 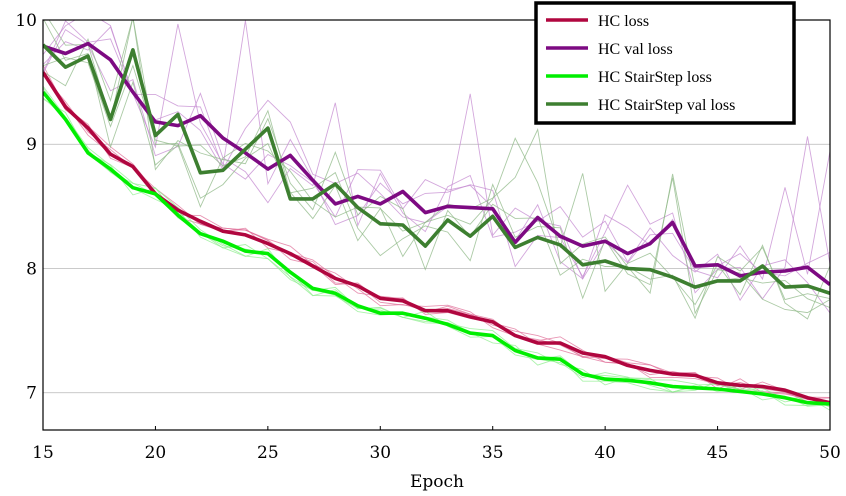 I want to click on x-tick-label: 40, so click(x=605, y=453).